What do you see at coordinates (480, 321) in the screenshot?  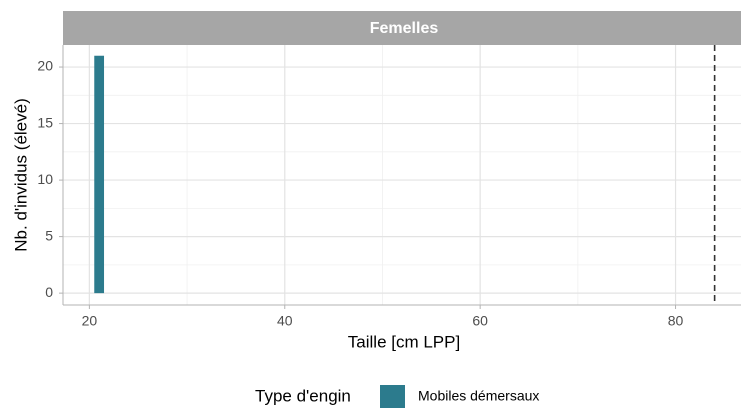 I see `x-tick-label: 60` at bounding box center [480, 321].